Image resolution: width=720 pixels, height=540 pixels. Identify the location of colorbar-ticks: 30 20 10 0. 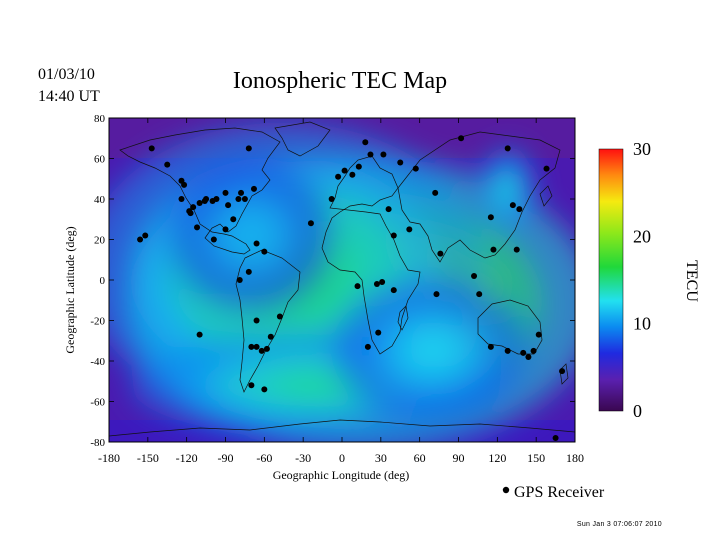
(642, 280).